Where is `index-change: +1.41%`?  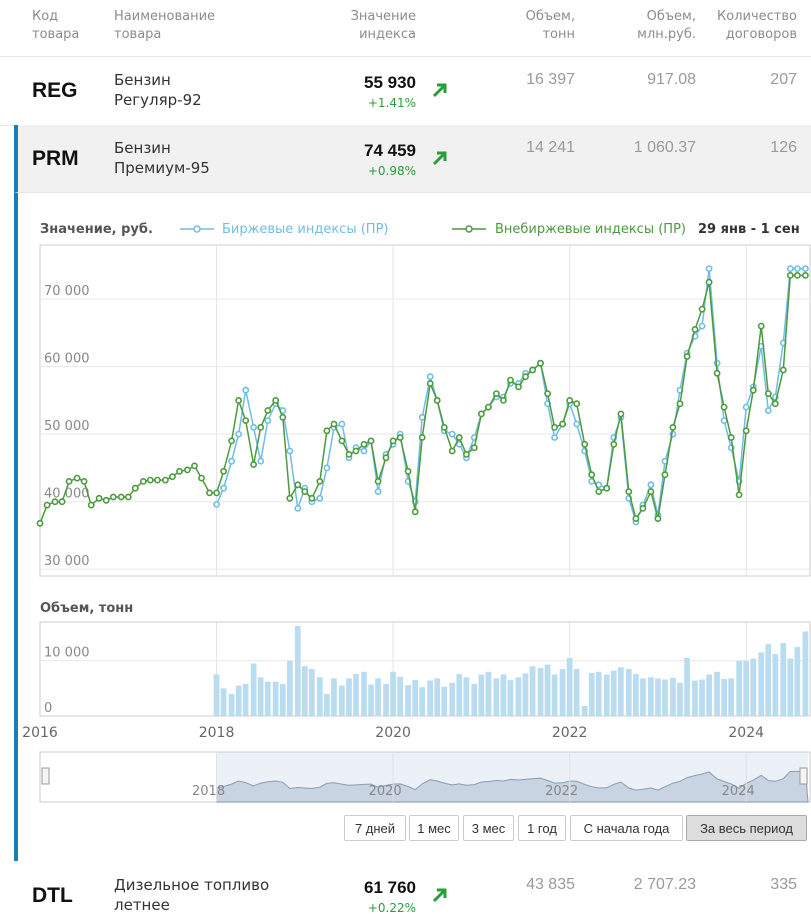 index-change: +1.41% is located at coordinates (391, 103).